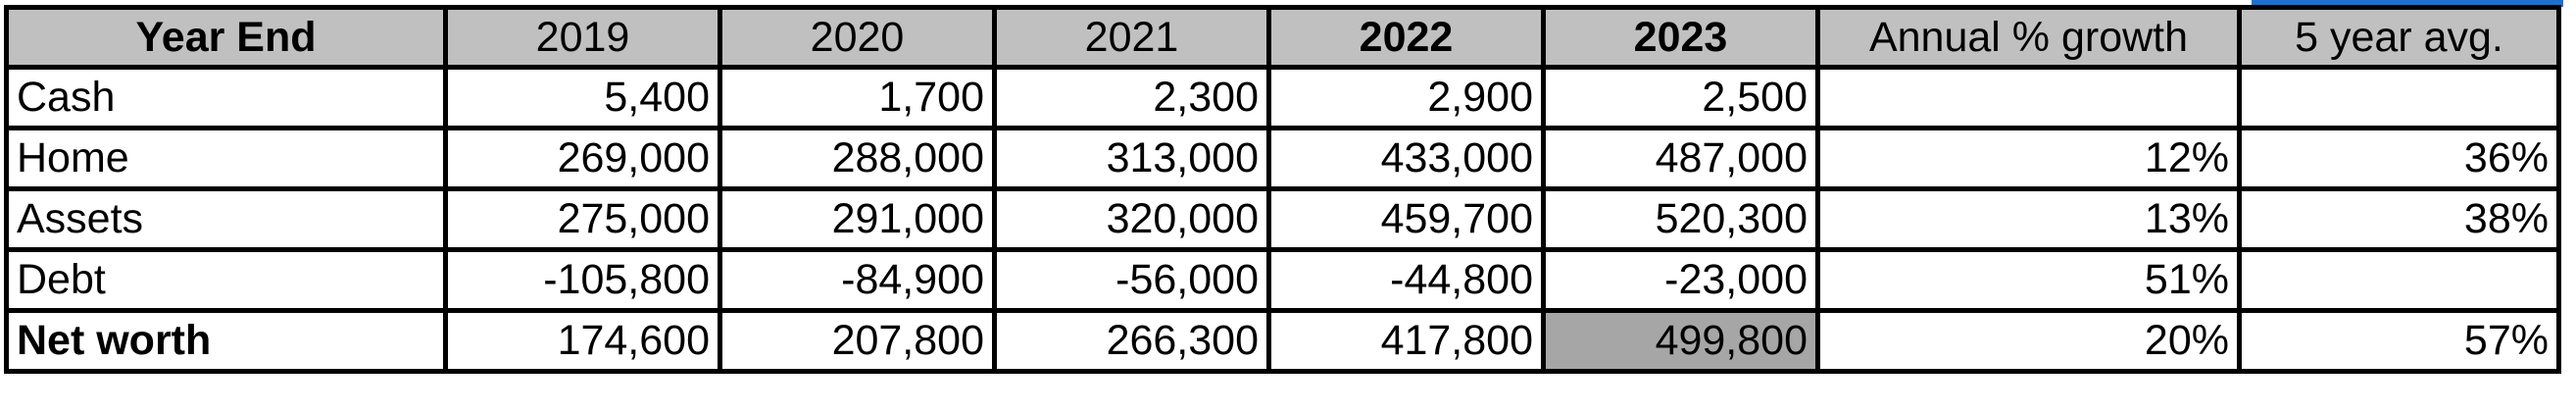  Describe the element at coordinates (226, 280) in the screenshot. I see `row-label-cell: Debt` at that location.